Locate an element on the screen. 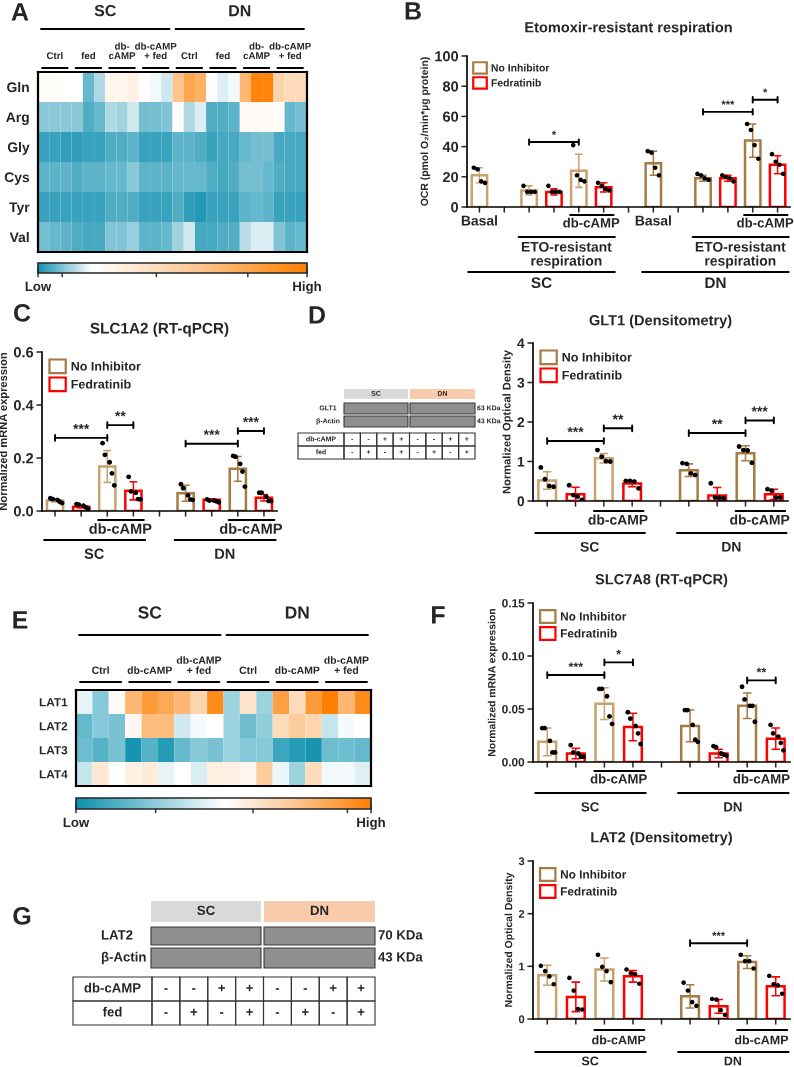 This screenshot has height=1067, width=794. text: F is located at coordinates (438, 615).